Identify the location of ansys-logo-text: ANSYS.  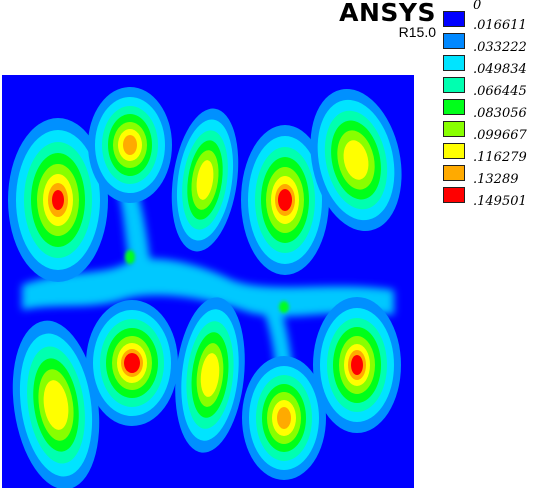
(387, 13).